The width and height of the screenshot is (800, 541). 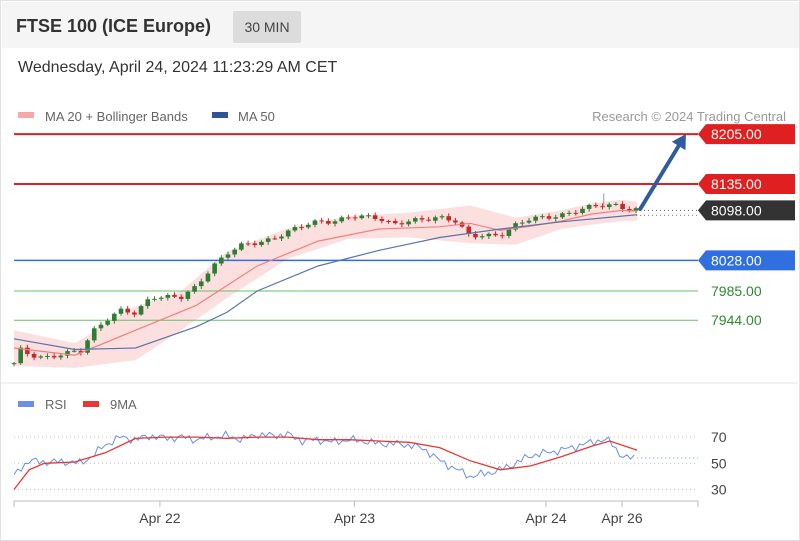 I want to click on rsi-ma-legend-swatch, so click(x=91, y=404).